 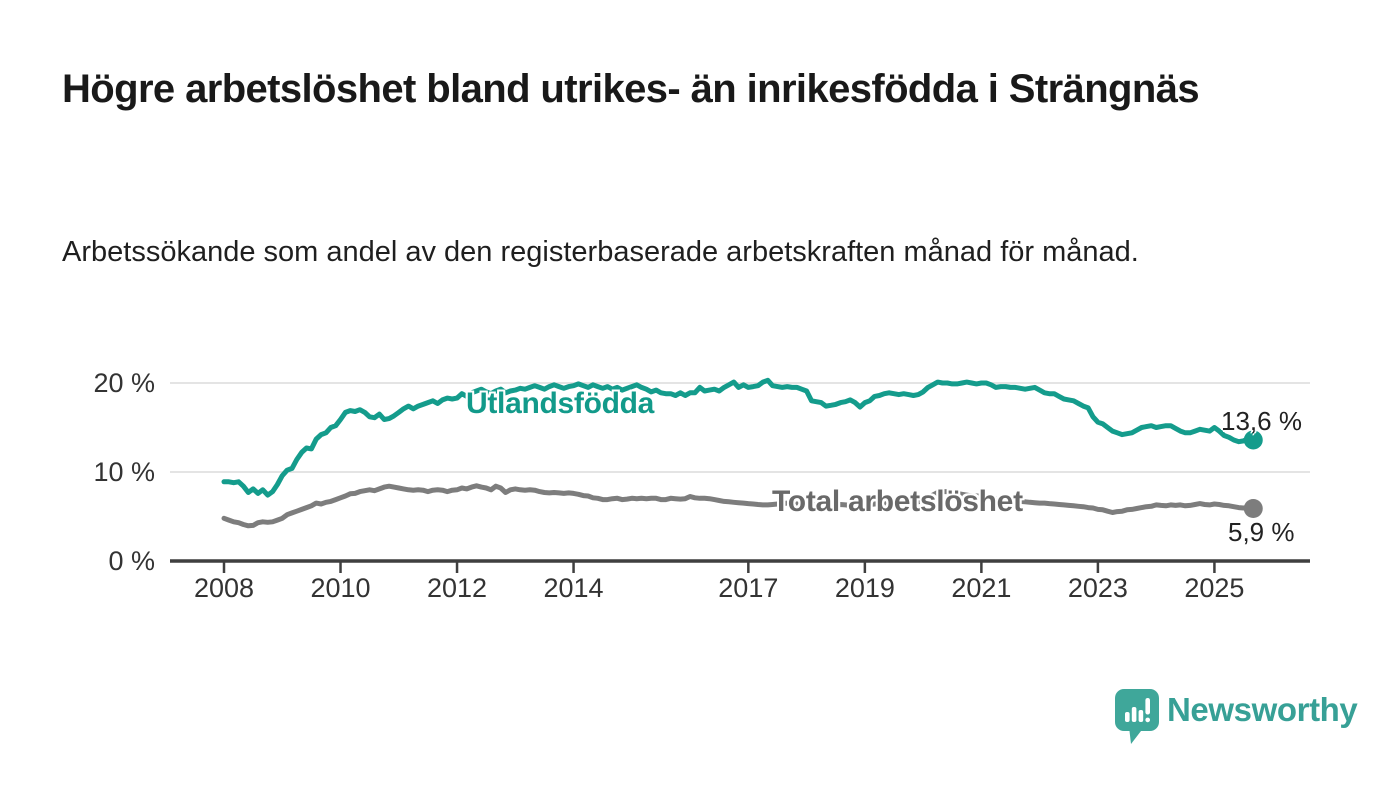 I want to click on x-axis-label-2008: 2008, so click(x=224, y=588).